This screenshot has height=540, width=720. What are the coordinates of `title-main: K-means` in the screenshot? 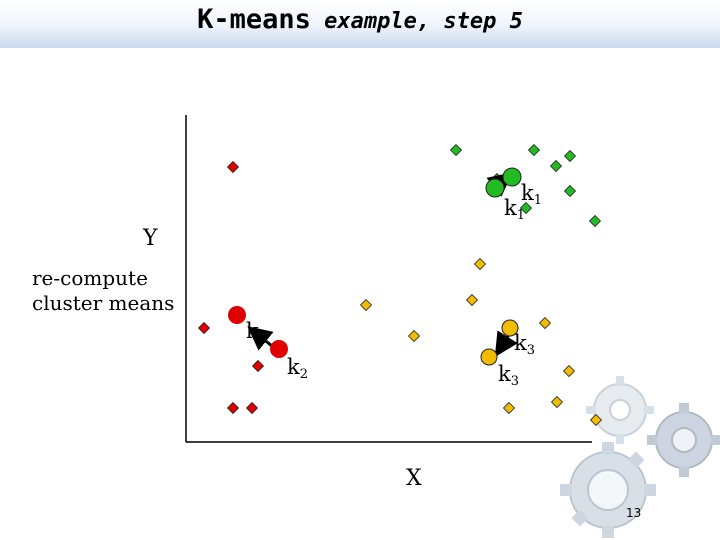 It's located at (254, 19).